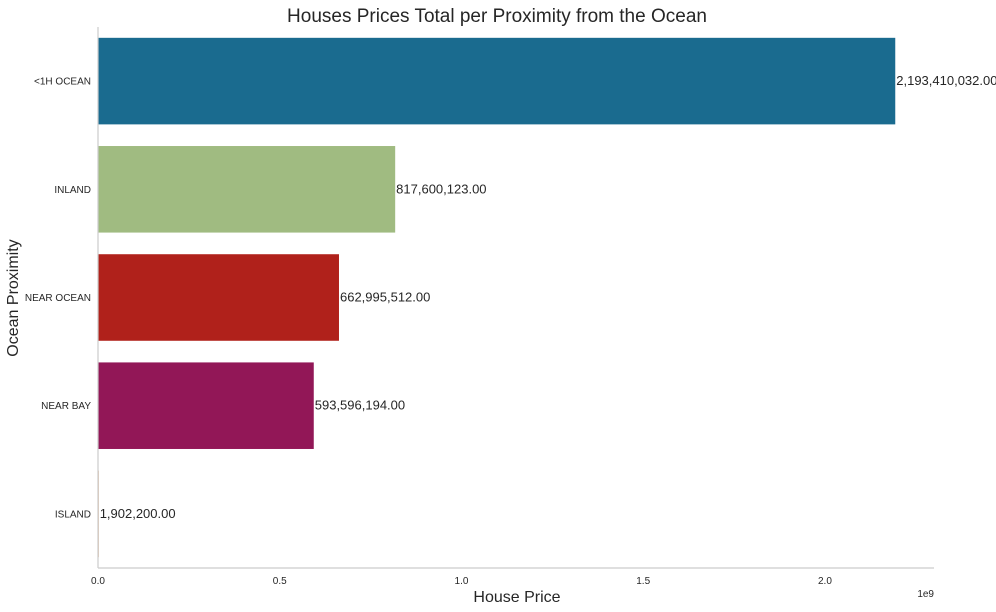 Image resolution: width=996 pixels, height=612 pixels. I want to click on x-ticks-group: 0.0 0.5 1.0 1.5 2.0, so click(461, 581).